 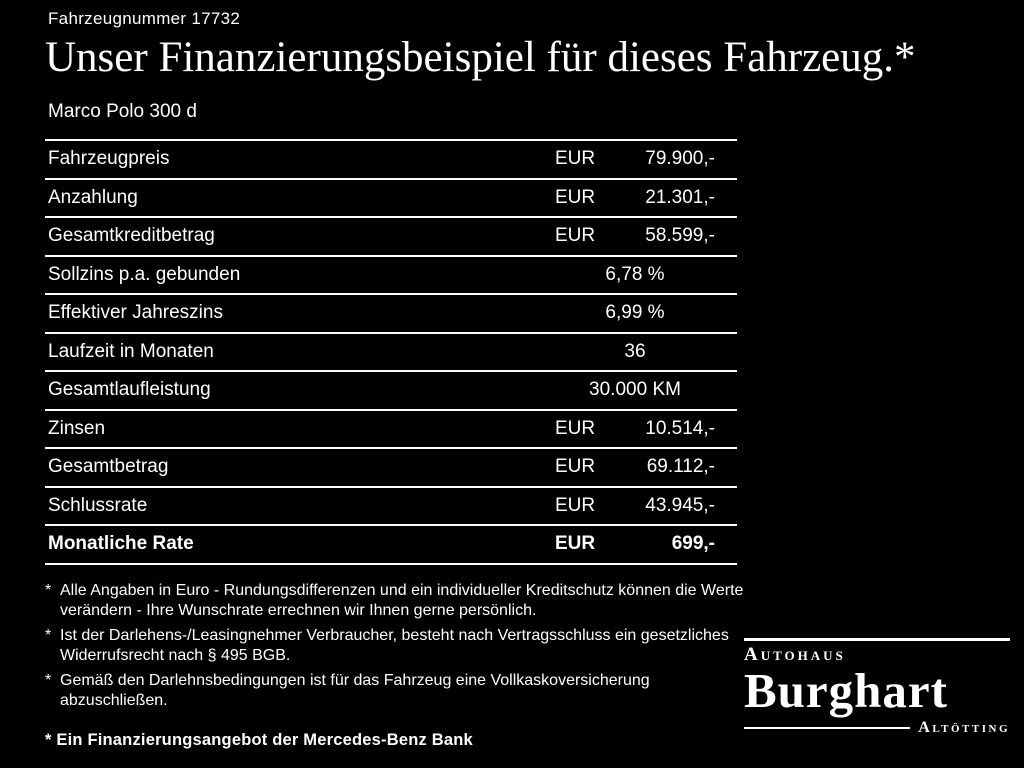 I want to click on finance-row-value: 79.900,-, so click(x=680, y=159).